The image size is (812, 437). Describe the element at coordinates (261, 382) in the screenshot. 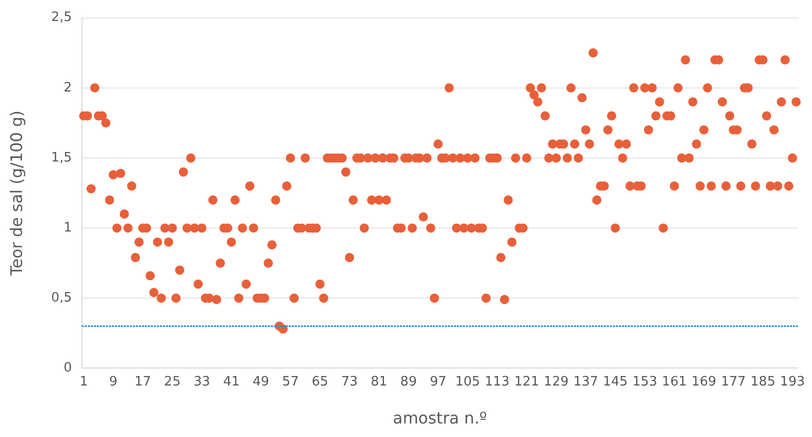

I see `x-tick-label: 49` at that location.